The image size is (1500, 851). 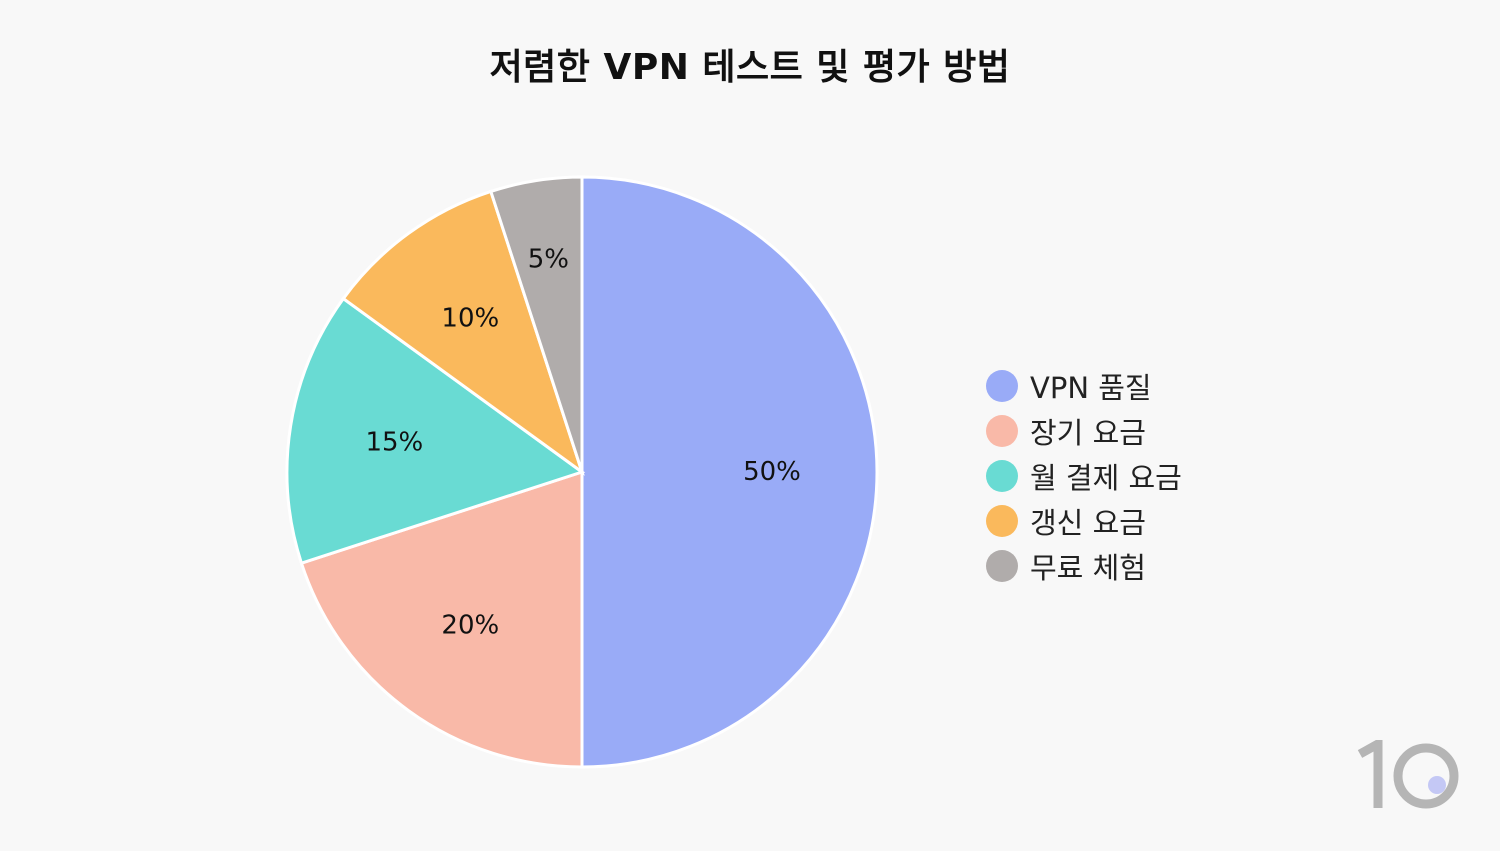 What do you see at coordinates (548, 260) in the screenshot?
I see `slice-value-label: 5%` at bounding box center [548, 260].